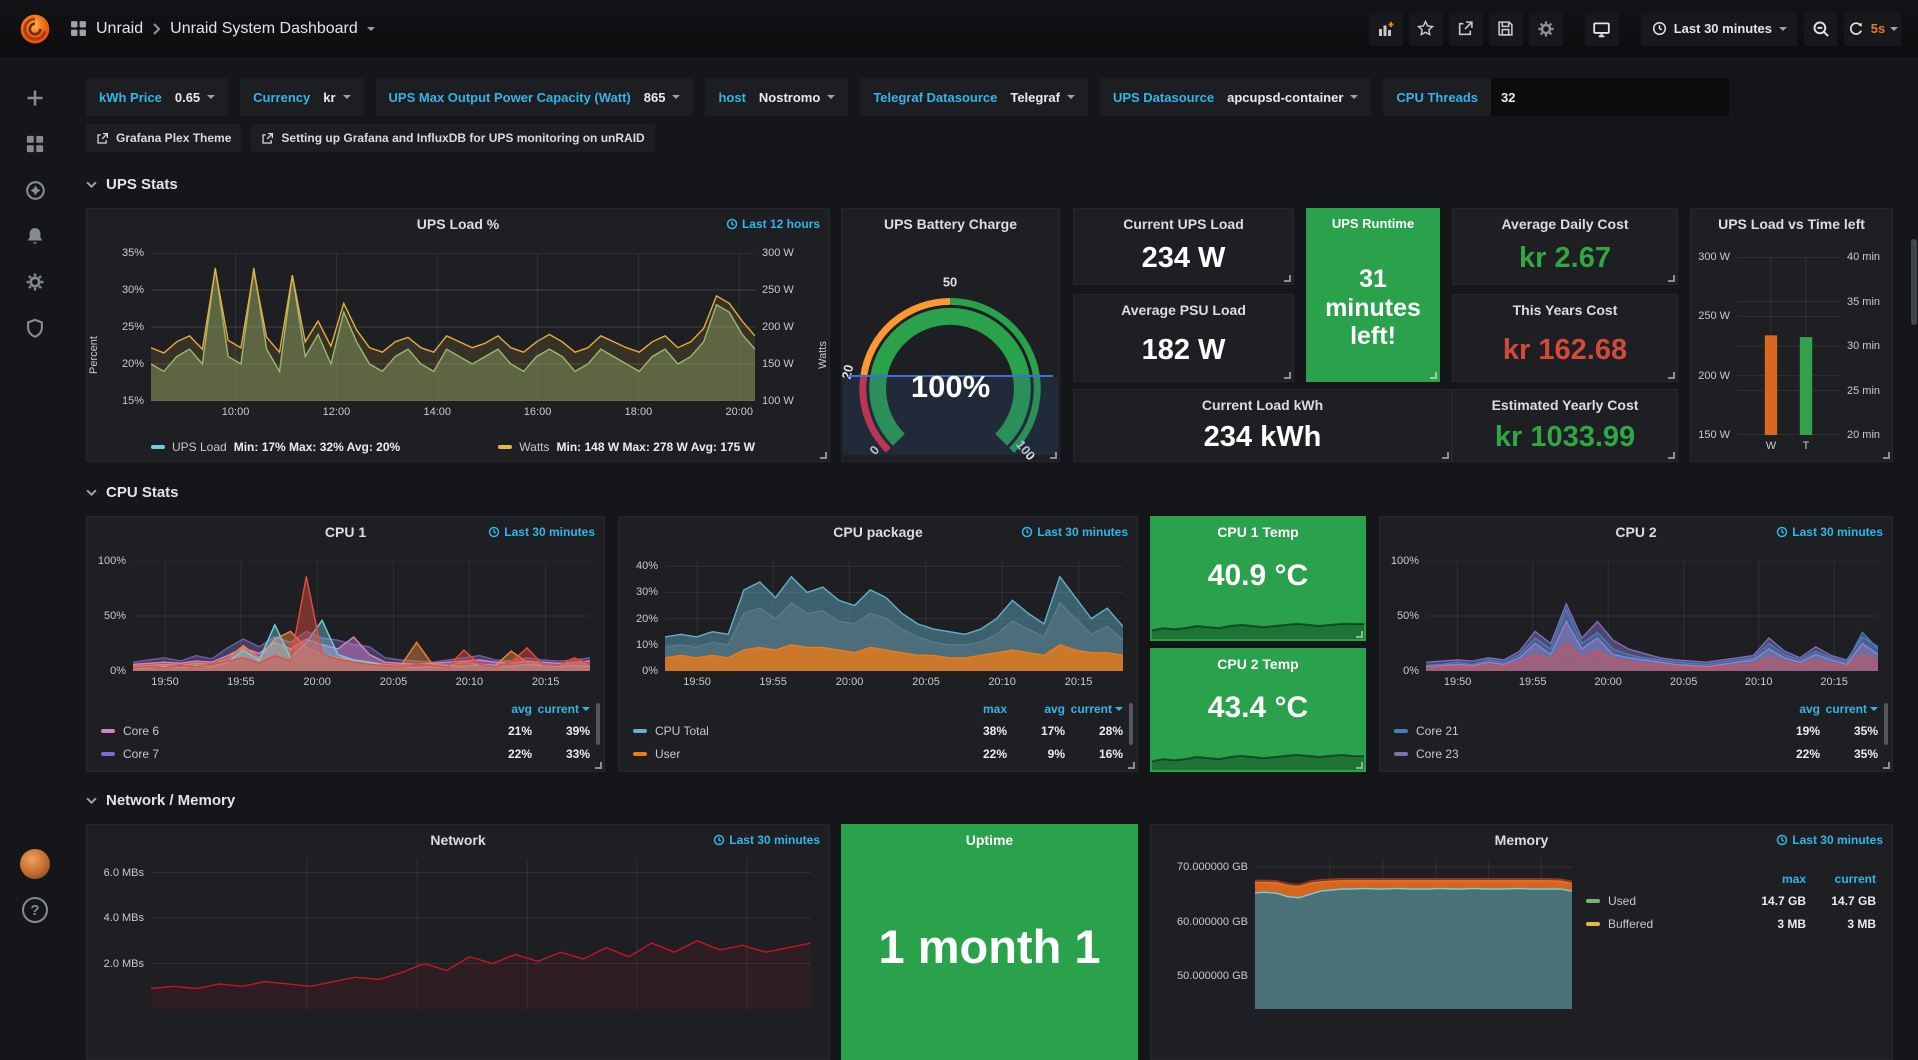 Image resolution: width=1918 pixels, height=1060 pixels. What do you see at coordinates (950, 348) in the screenshot?
I see `battery-gauge: 0 20 50 100` at bounding box center [950, 348].